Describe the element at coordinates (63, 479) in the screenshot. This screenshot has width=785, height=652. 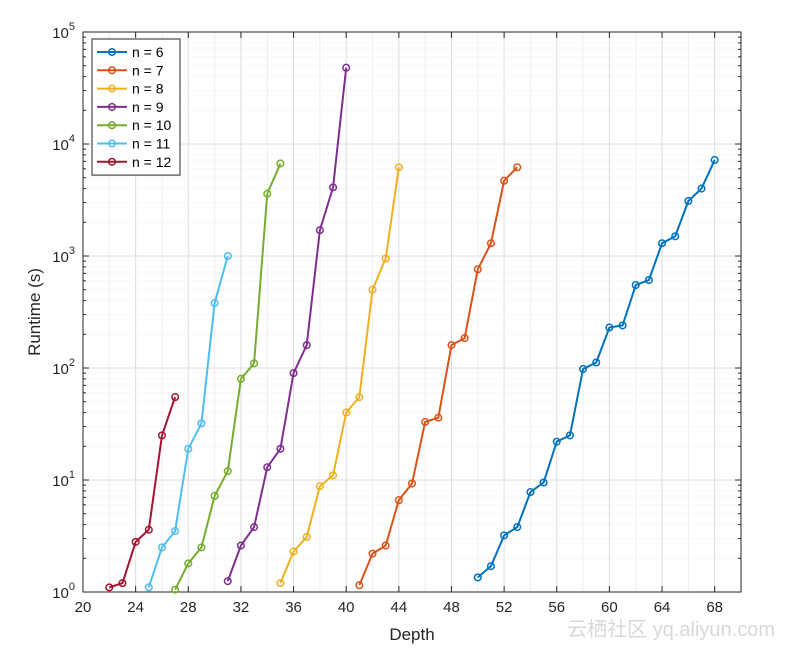
I see `y-tick-label: 10¹` at that location.